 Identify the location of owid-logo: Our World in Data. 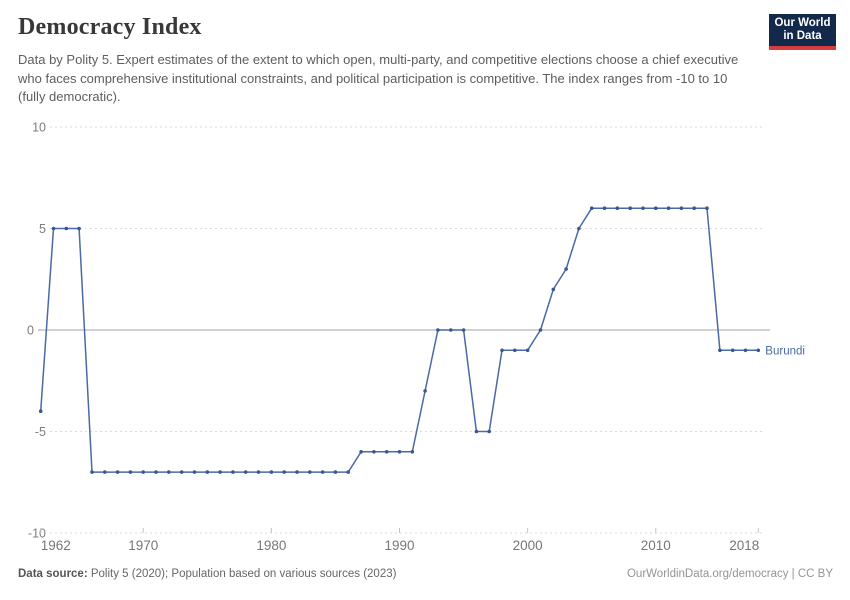
(802, 32).